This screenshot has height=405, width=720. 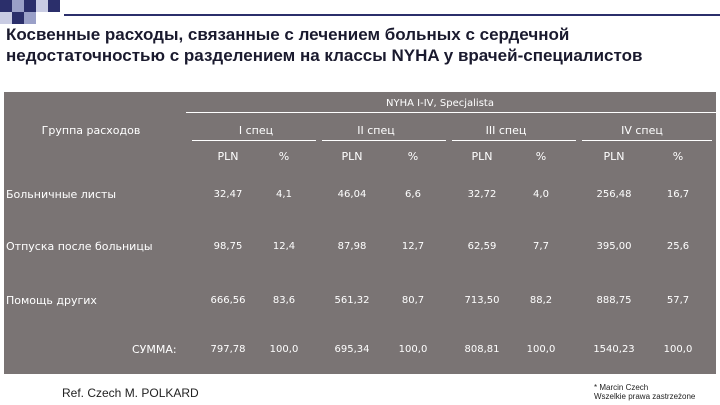 What do you see at coordinates (352, 300) in the screenshot?
I see `table-cell: 561,32` at bounding box center [352, 300].